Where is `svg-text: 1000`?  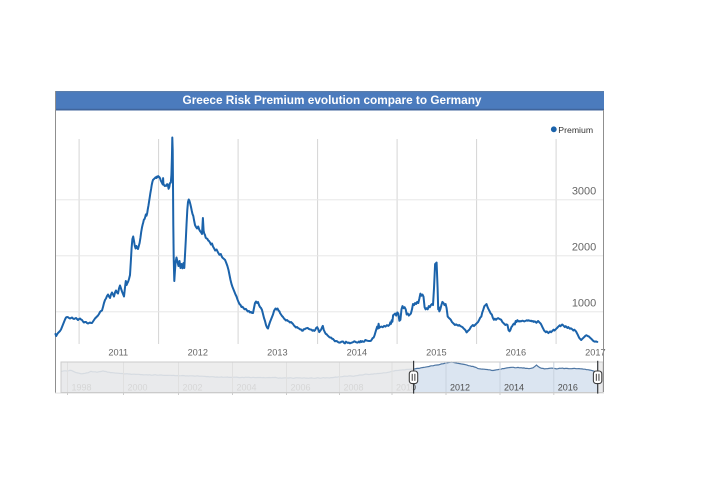
svg-text: 1000 is located at coordinates (584, 303).